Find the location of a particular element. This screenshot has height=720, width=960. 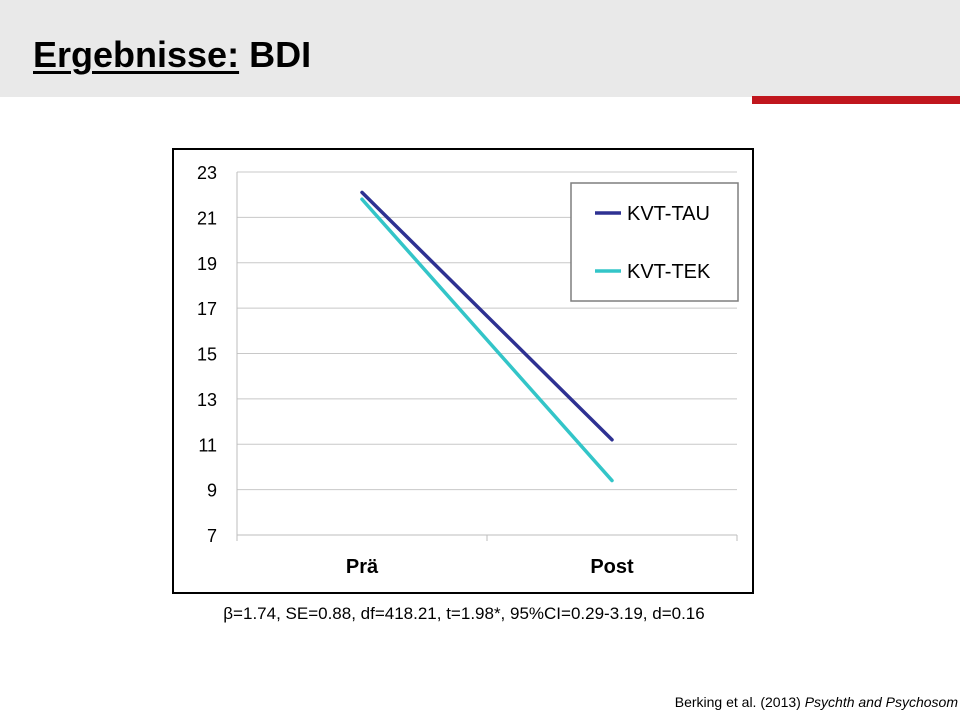

accent-bar is located at coordinates (856, 100).